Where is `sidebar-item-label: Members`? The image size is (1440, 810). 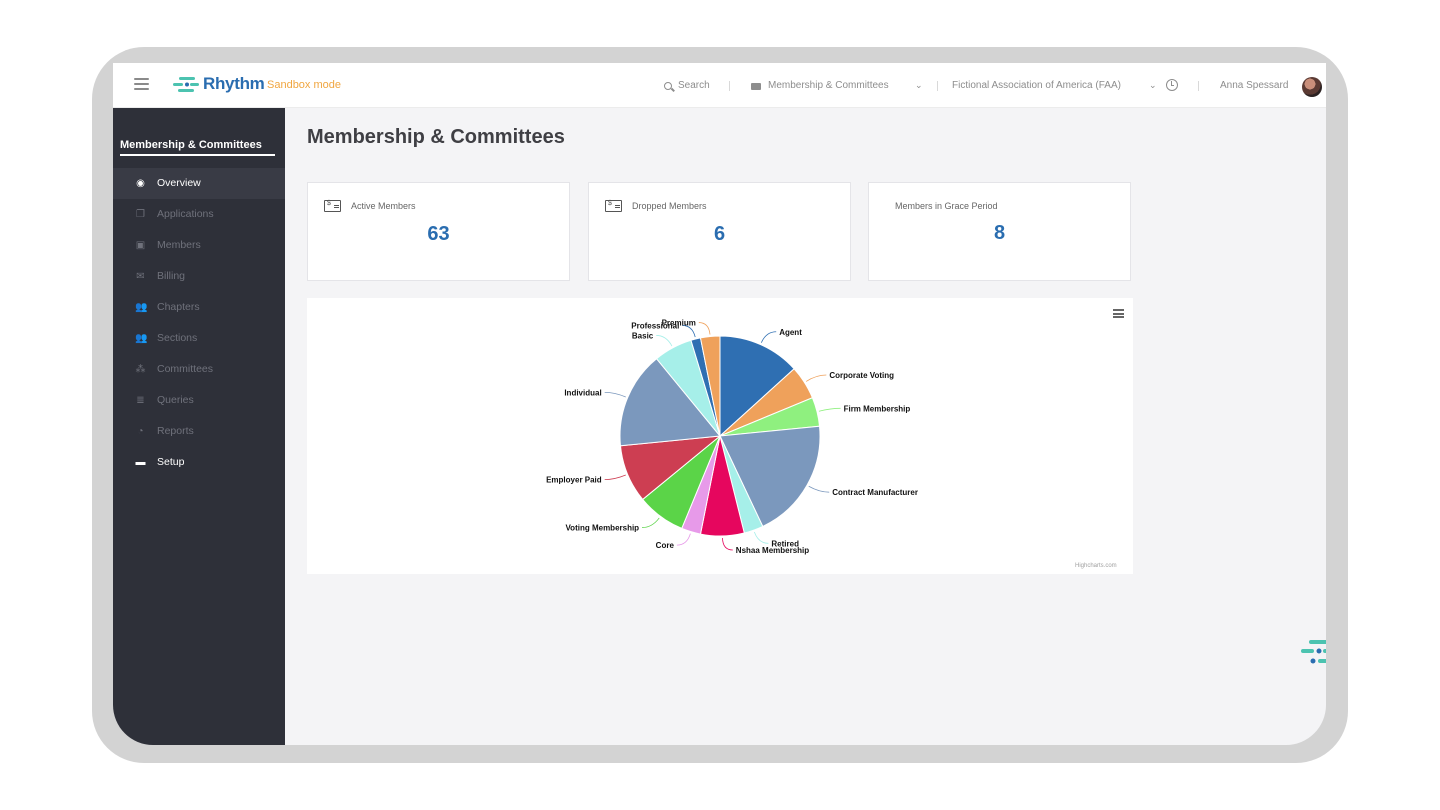 sidebar-item-label: Members is located at coordinates (179, 245).